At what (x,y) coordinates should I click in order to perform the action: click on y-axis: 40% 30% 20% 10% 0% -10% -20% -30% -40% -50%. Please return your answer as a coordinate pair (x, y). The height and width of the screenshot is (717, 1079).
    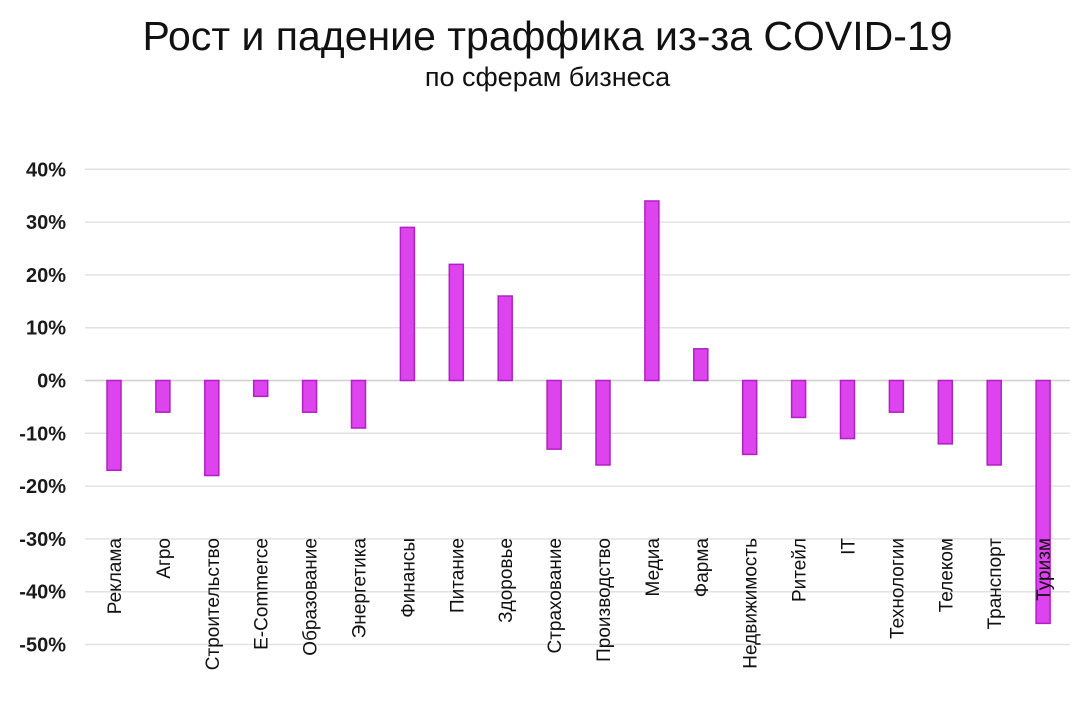
    Looking at the image, I should click on (42, 407).